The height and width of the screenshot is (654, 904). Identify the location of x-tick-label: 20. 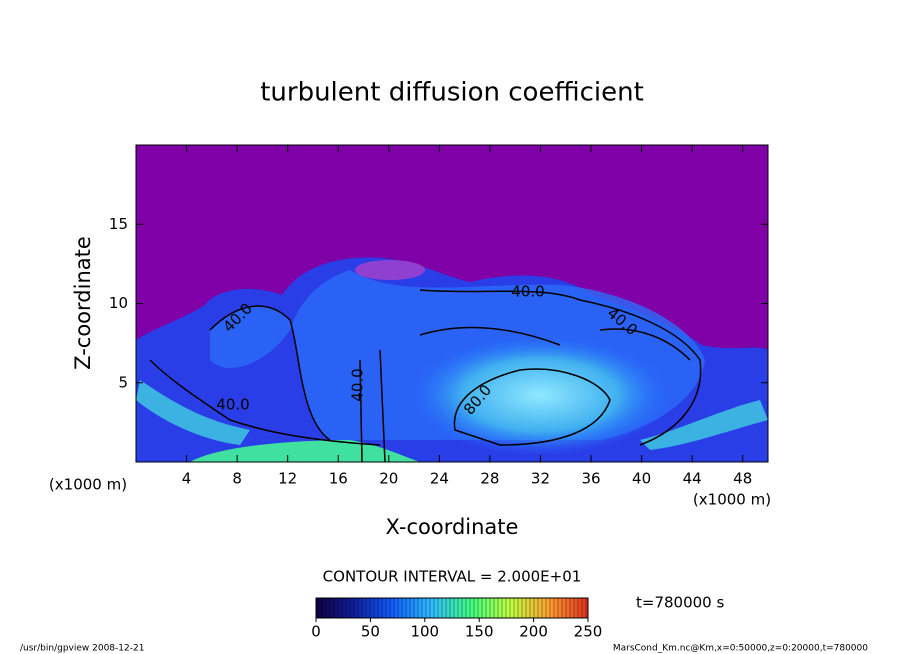
(388, 479).